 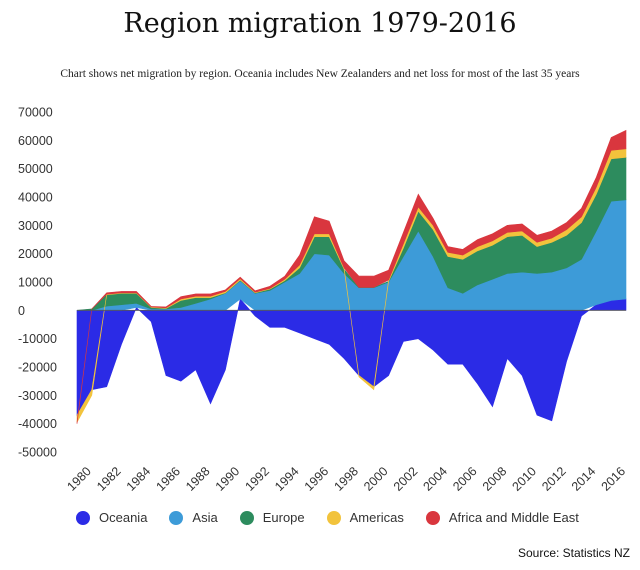 I want to click on legend-label-africa-middle-east: Africa and Middle East, so click(x=513, y=517).